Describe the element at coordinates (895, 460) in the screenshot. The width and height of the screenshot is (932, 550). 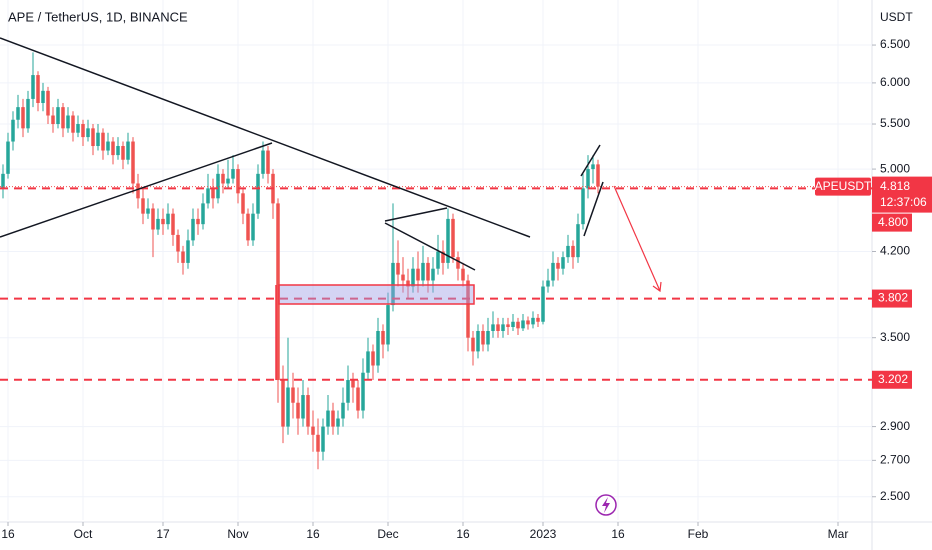
I see `y-tick-label: 2.700` at that location.